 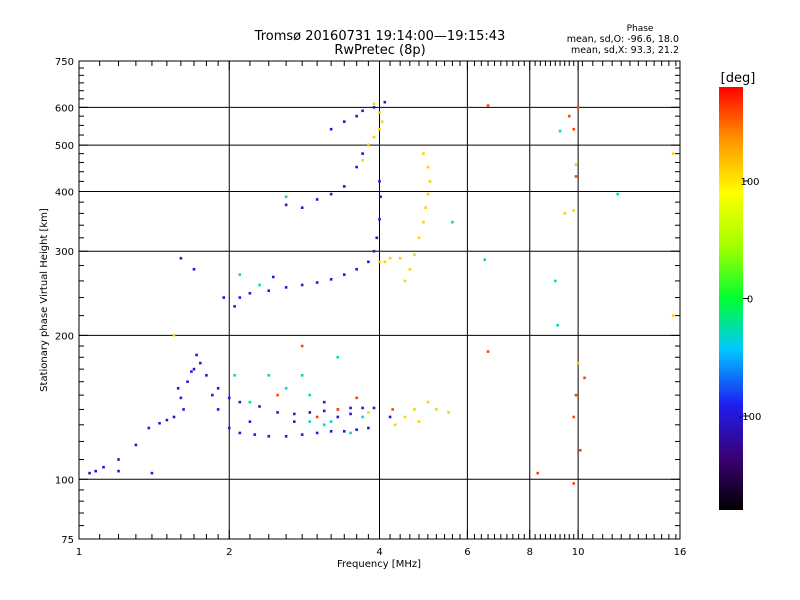 I want to click on x-tick-label: 4, so click(x=379, y=552).